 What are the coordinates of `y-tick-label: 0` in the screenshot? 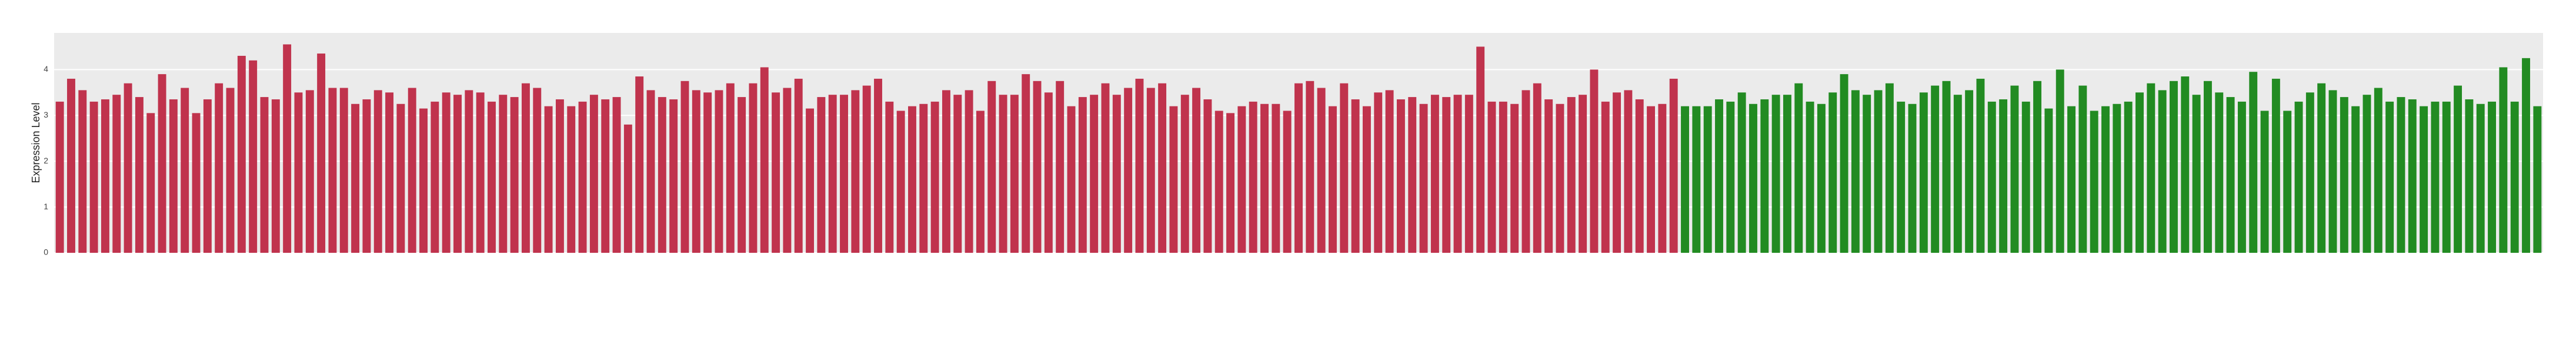 It's located at (46, 253).